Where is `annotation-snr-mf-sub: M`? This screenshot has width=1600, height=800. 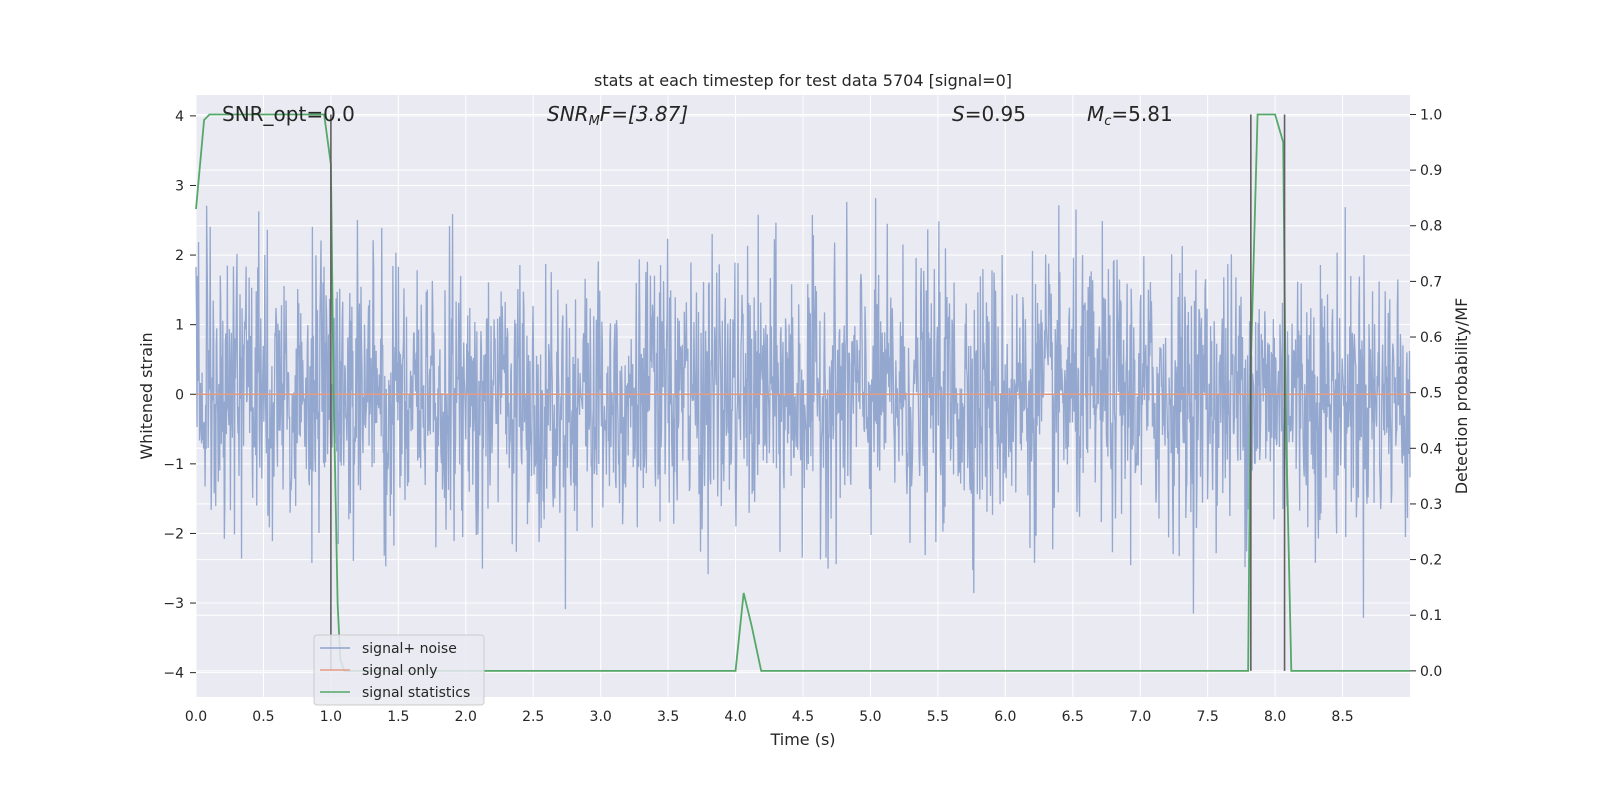
annotation-snr-mf-sub: M is located at coordinates (594, 121).